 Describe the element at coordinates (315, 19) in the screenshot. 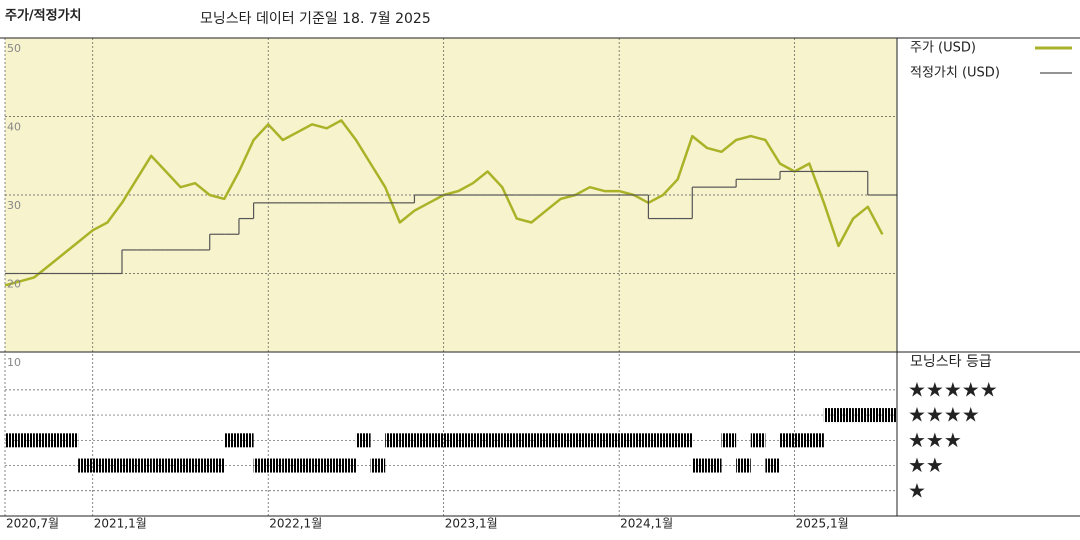

I see `chart-subtitle: 모닝스타 데이터 기준일 18. 7월 2025` at that location.